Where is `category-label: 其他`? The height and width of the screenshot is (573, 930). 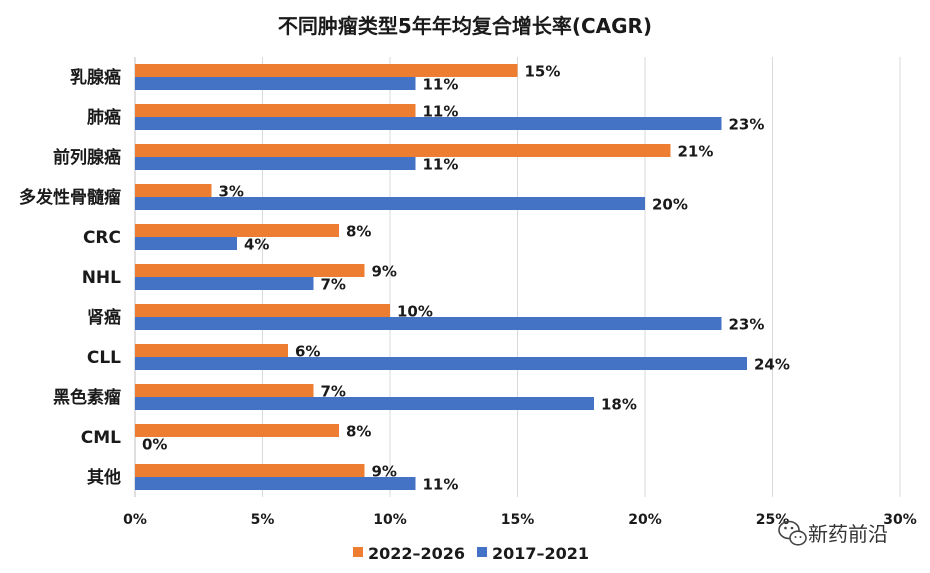 category-label: 其他 is located at coordinates (104, 477).